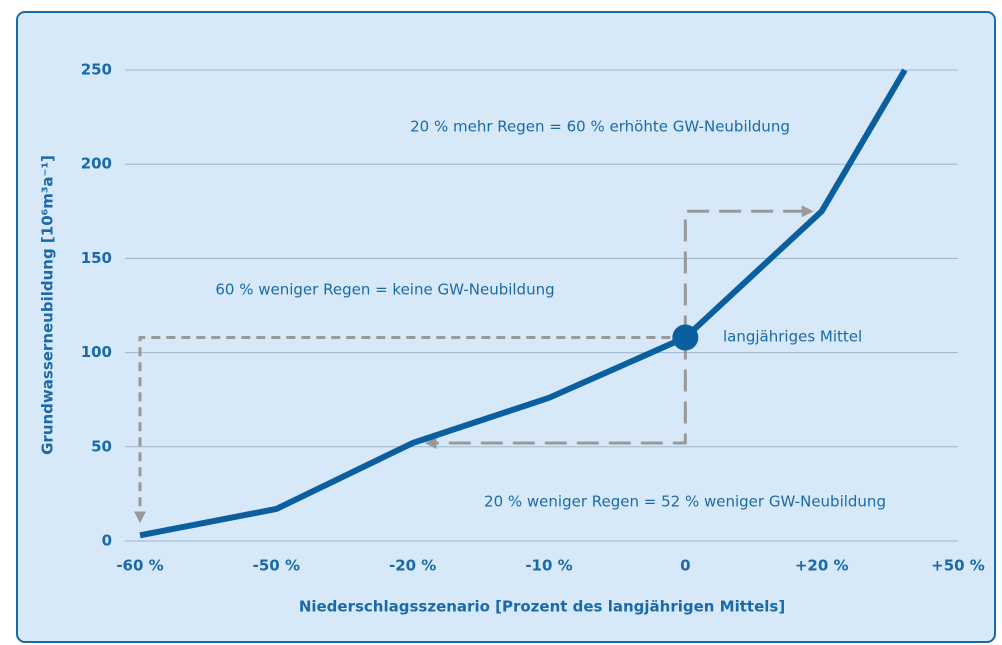 This screenshot has height=645, width=1002. What do you see at coordinates (792, 337) in the screenshot?
I see `annotation: langjähriges Mittel` at bounding box center [792, 337].